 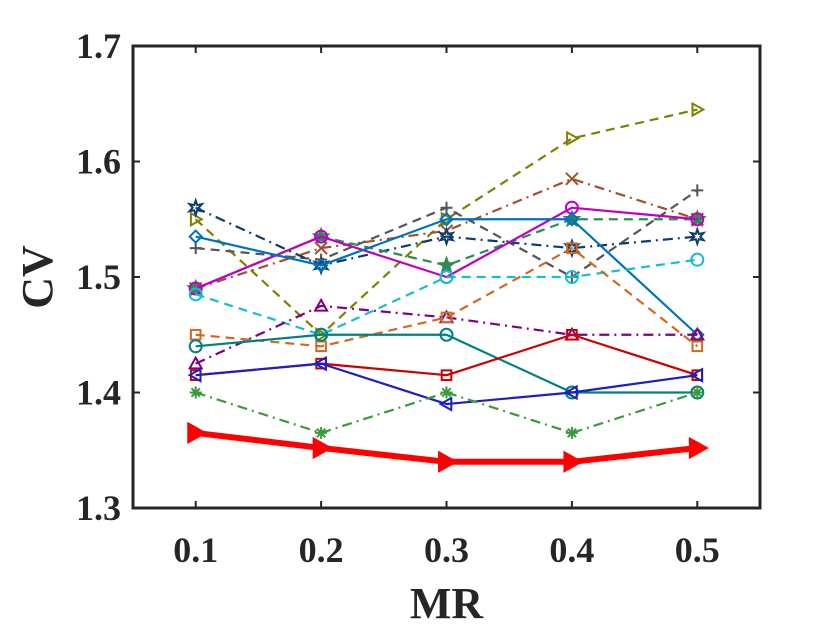 What do you see at coordinates (98, 393) in the screenshot?
I see `y-tick-label: 1.4` at bounding box center [98, 393].